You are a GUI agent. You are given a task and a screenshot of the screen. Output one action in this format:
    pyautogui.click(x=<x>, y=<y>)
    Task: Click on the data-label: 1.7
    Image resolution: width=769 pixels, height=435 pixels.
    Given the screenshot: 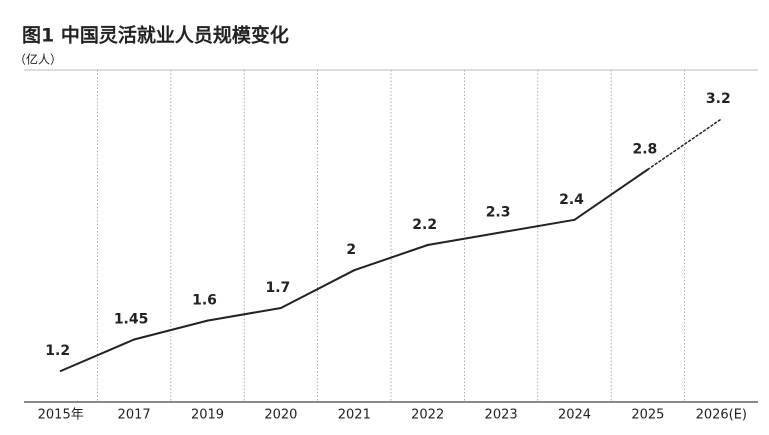 What is the action you would take?
    pyautogui.click(x=277, y=288)
    